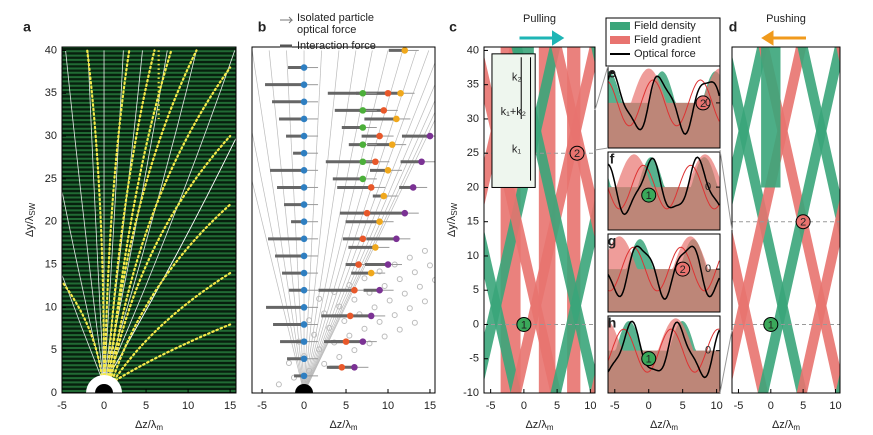 The height and width of the screenshot is (435, 873). I want to click on panel-label: h, so click(612, 323).